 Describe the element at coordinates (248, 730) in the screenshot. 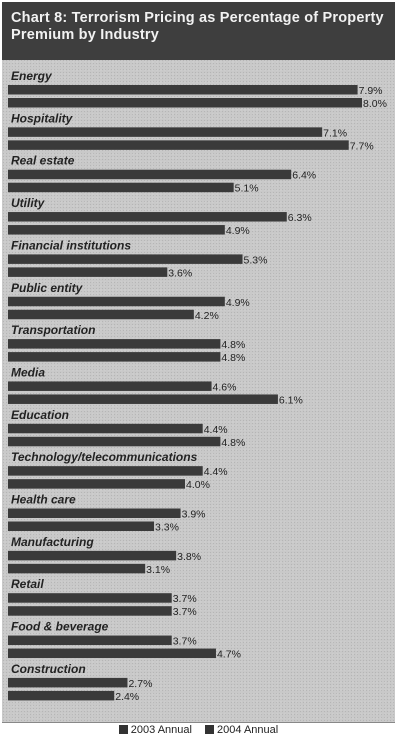

I see `legend-label-2004: 2004 Annual` at that location.